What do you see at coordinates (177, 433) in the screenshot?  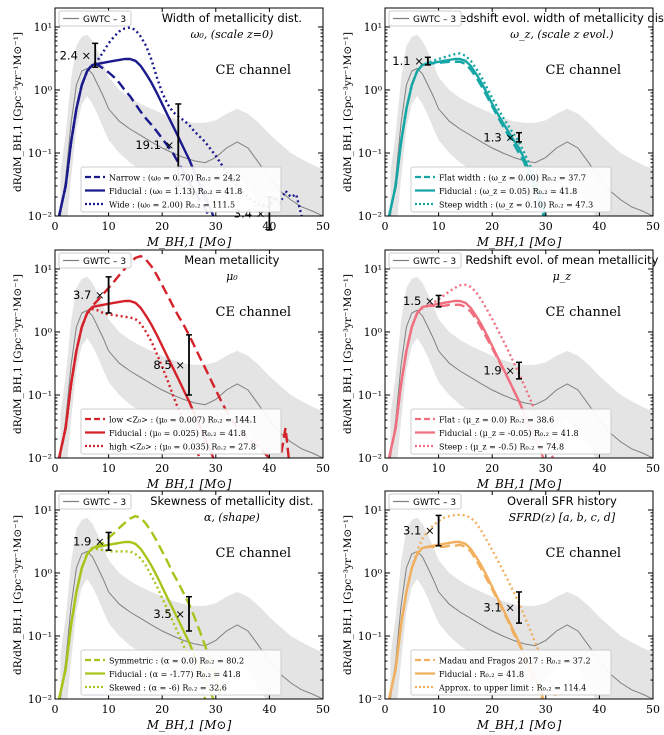 I see `legend-label: Fiducial : (μ₀ = 0.025) R₀.₂ = 41.8` at bounding box center [177, 433].